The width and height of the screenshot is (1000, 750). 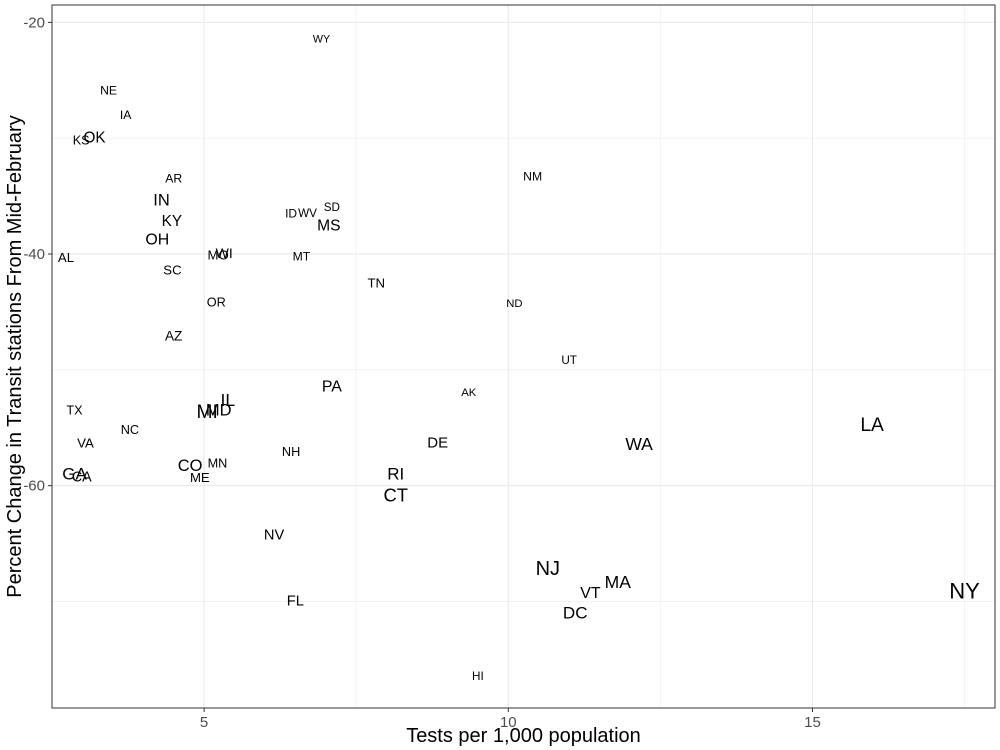 I want to click on point-label-mo: MO, so click(x=217, y=255).